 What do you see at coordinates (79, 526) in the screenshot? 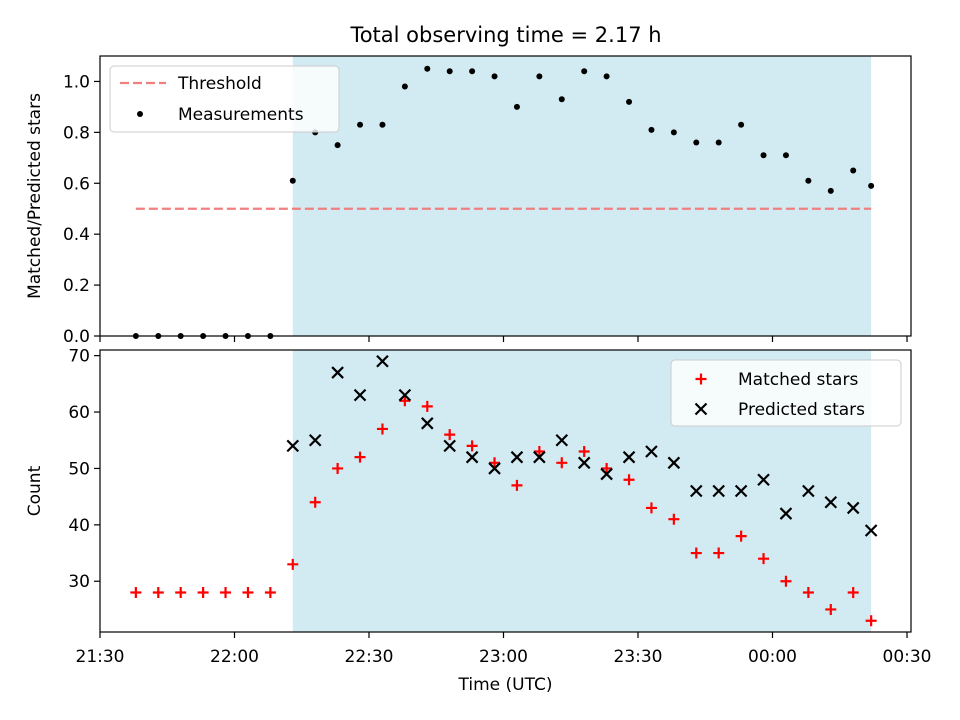
I see `y-tick-label: 40` at bounding box center [79, 526].